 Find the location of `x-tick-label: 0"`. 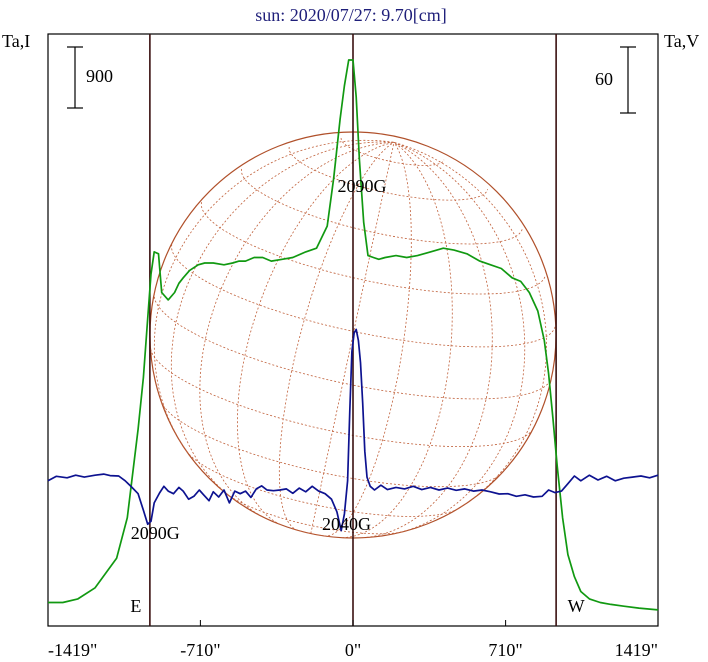

x-tick-label: 0" is located at coordinates (353, 650).